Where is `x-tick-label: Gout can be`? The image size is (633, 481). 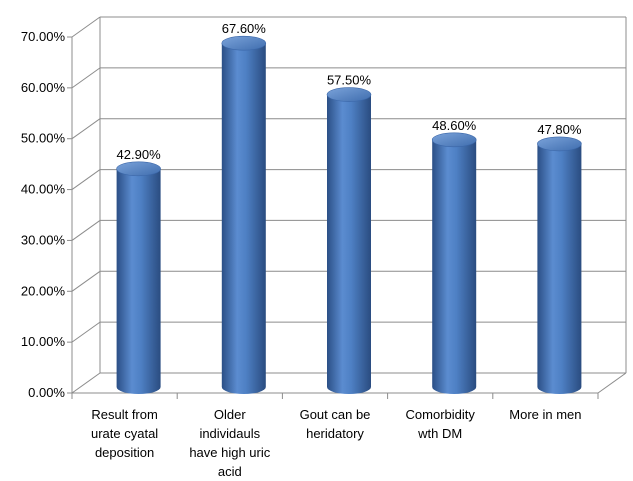 x-tick-label: Gout can be is located at coordinates (335, 414).